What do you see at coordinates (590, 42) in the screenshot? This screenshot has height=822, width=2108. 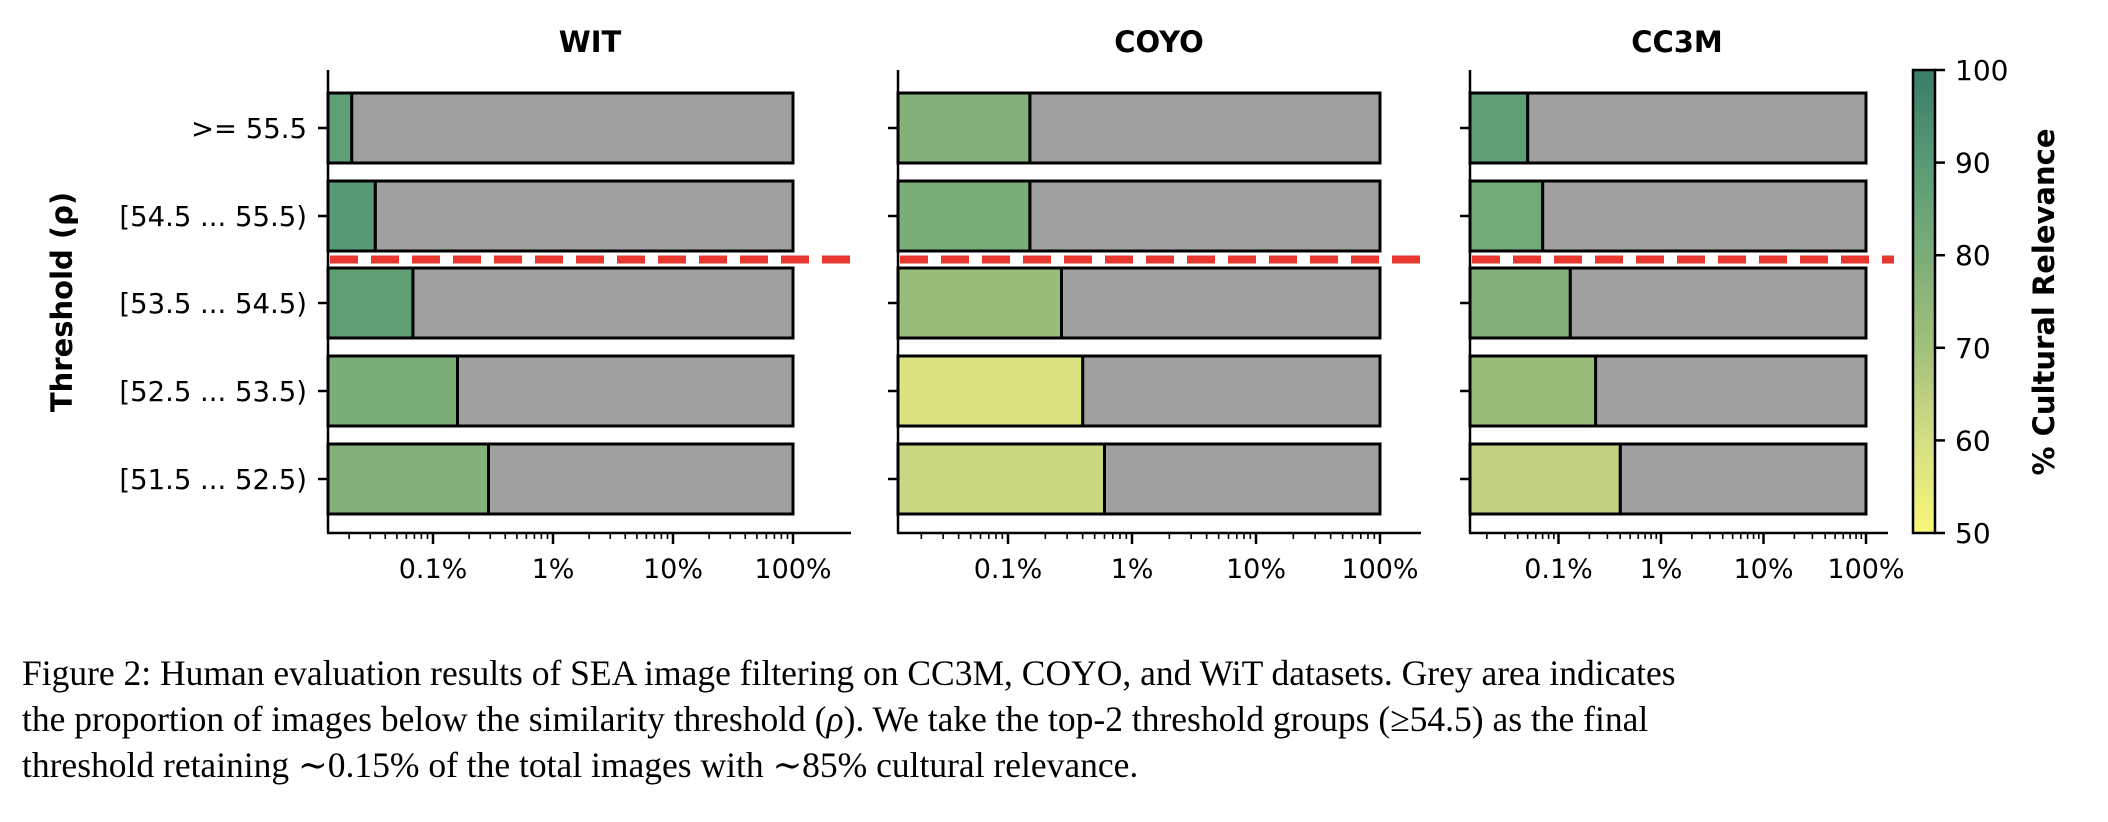 I see `panel-title: WIT` at bounding box center [590, 42].